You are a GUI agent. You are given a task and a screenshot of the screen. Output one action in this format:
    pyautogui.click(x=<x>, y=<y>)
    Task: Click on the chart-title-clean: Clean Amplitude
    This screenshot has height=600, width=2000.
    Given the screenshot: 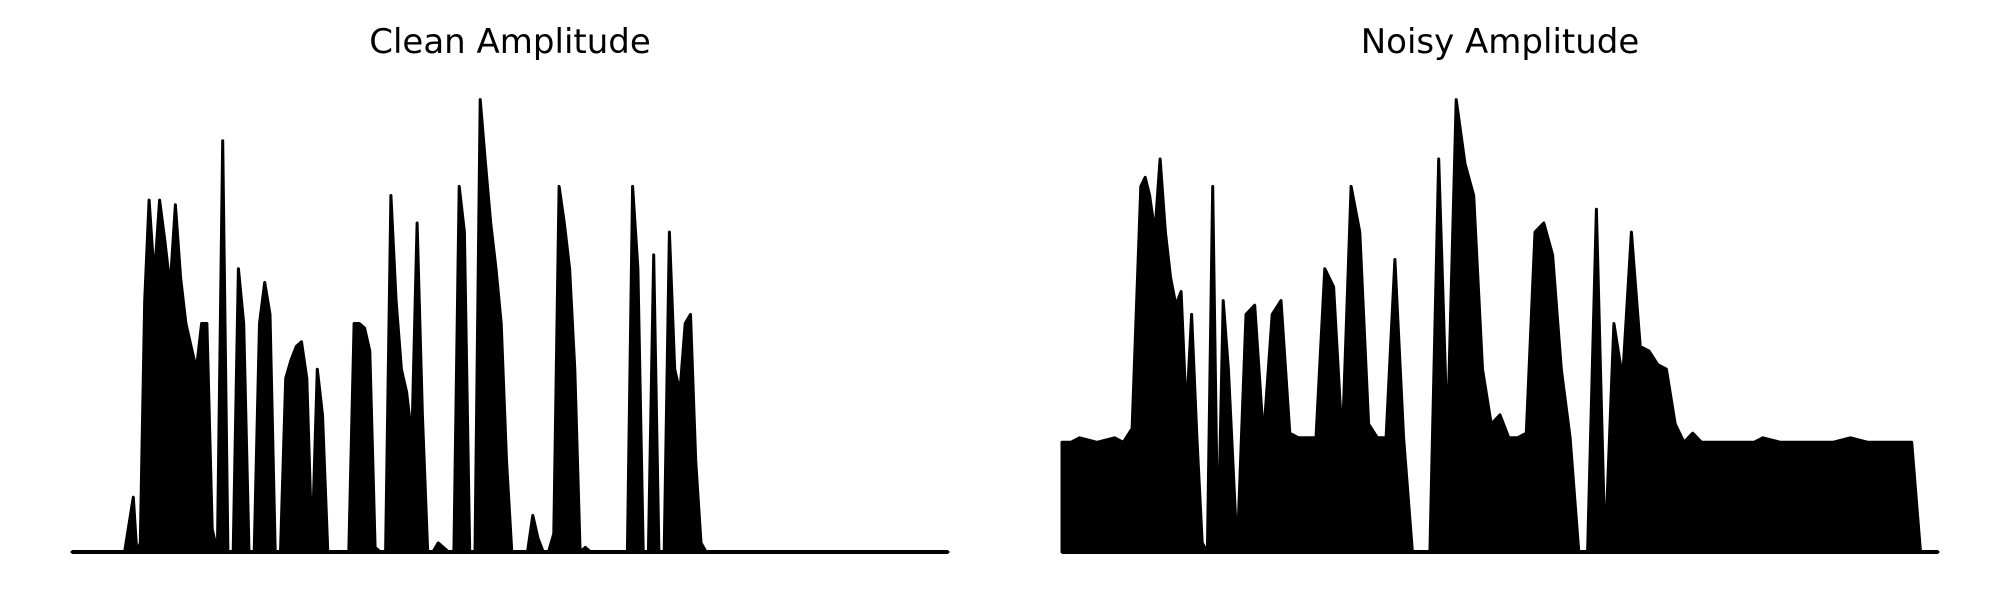 What is the action you would take?
    pyautogui.click(x=510, y=42)
    